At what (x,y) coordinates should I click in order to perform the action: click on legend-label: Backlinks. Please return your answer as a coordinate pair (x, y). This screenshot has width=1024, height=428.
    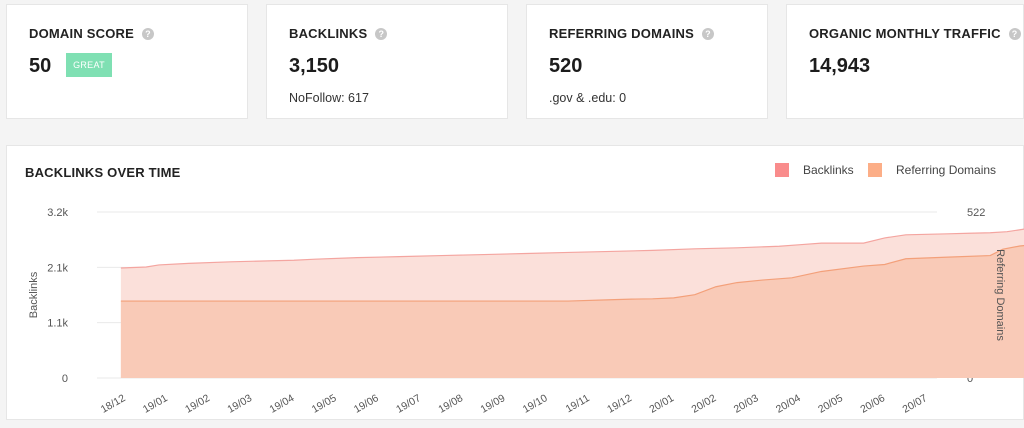
    Looking at the image, I should click on (828, 170).